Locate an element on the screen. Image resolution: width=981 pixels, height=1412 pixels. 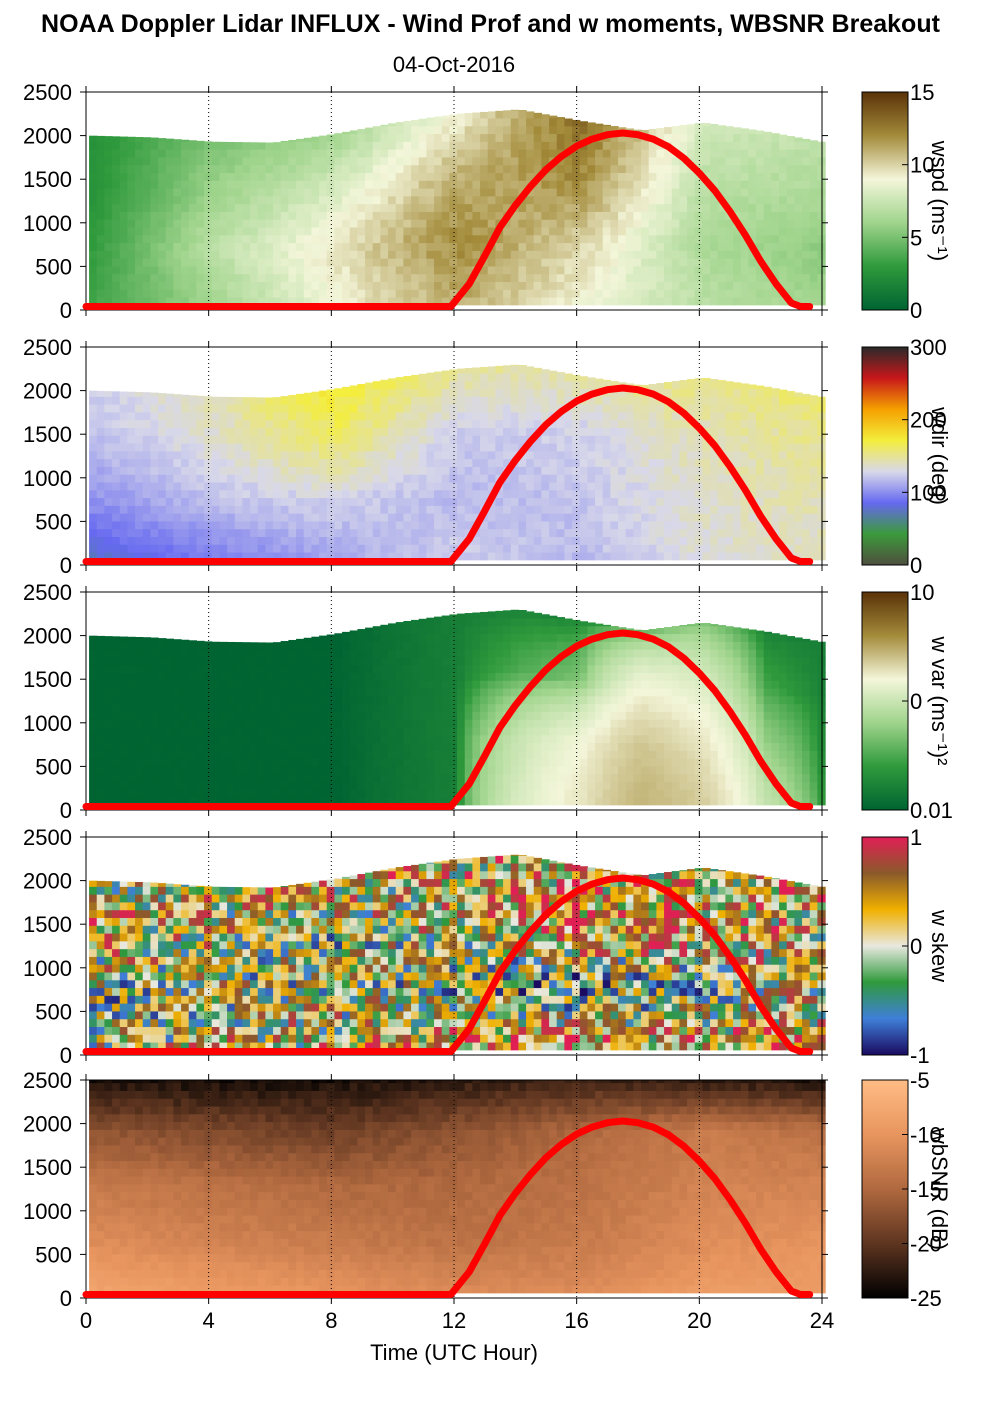
colorbar-tick-label: 300 is located at coordinates (928, 347).